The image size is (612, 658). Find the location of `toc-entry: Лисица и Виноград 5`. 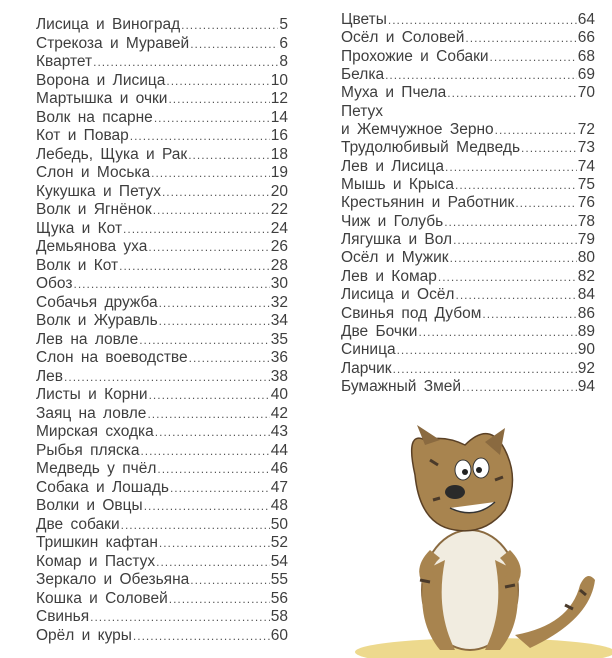

toc-entry: Лисица и Виноград 5 is located at coordinates (162, 25).